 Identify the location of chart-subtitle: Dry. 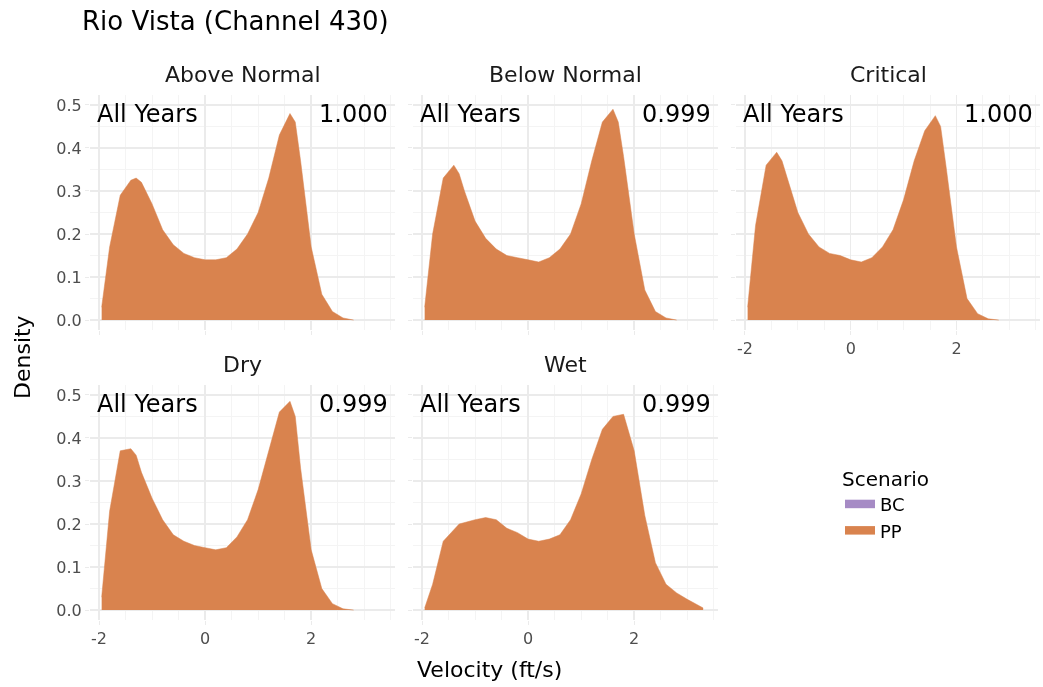
(243, 364).